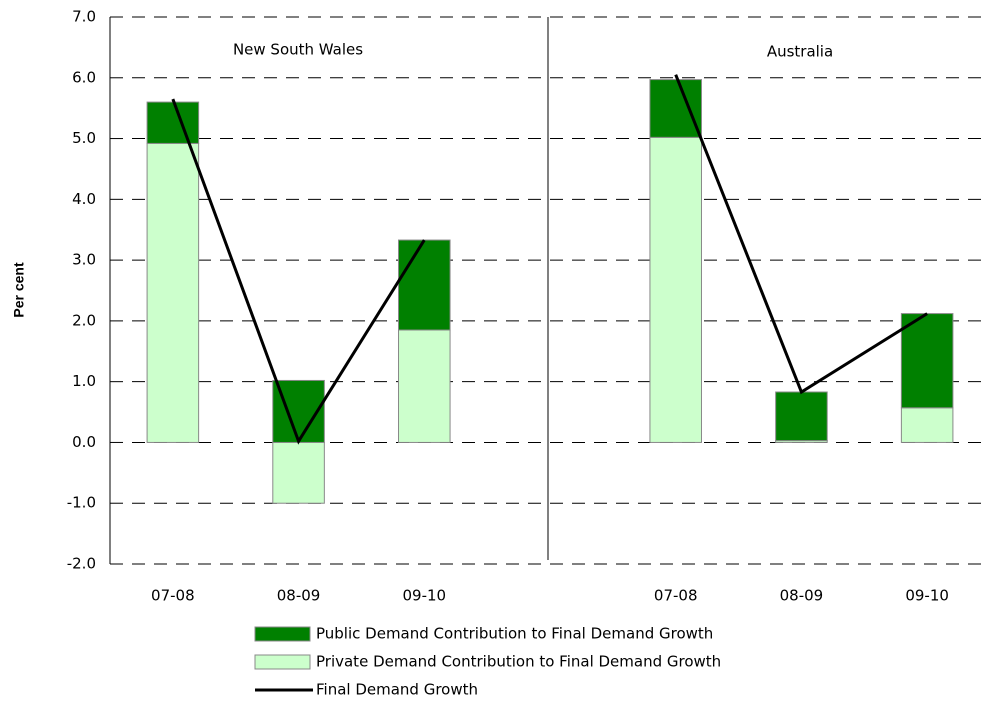  What do you see at coordinates (84, 77) in the screenshot?
I see `y-tick-label: 6.0` at bounding box center [84, 77].